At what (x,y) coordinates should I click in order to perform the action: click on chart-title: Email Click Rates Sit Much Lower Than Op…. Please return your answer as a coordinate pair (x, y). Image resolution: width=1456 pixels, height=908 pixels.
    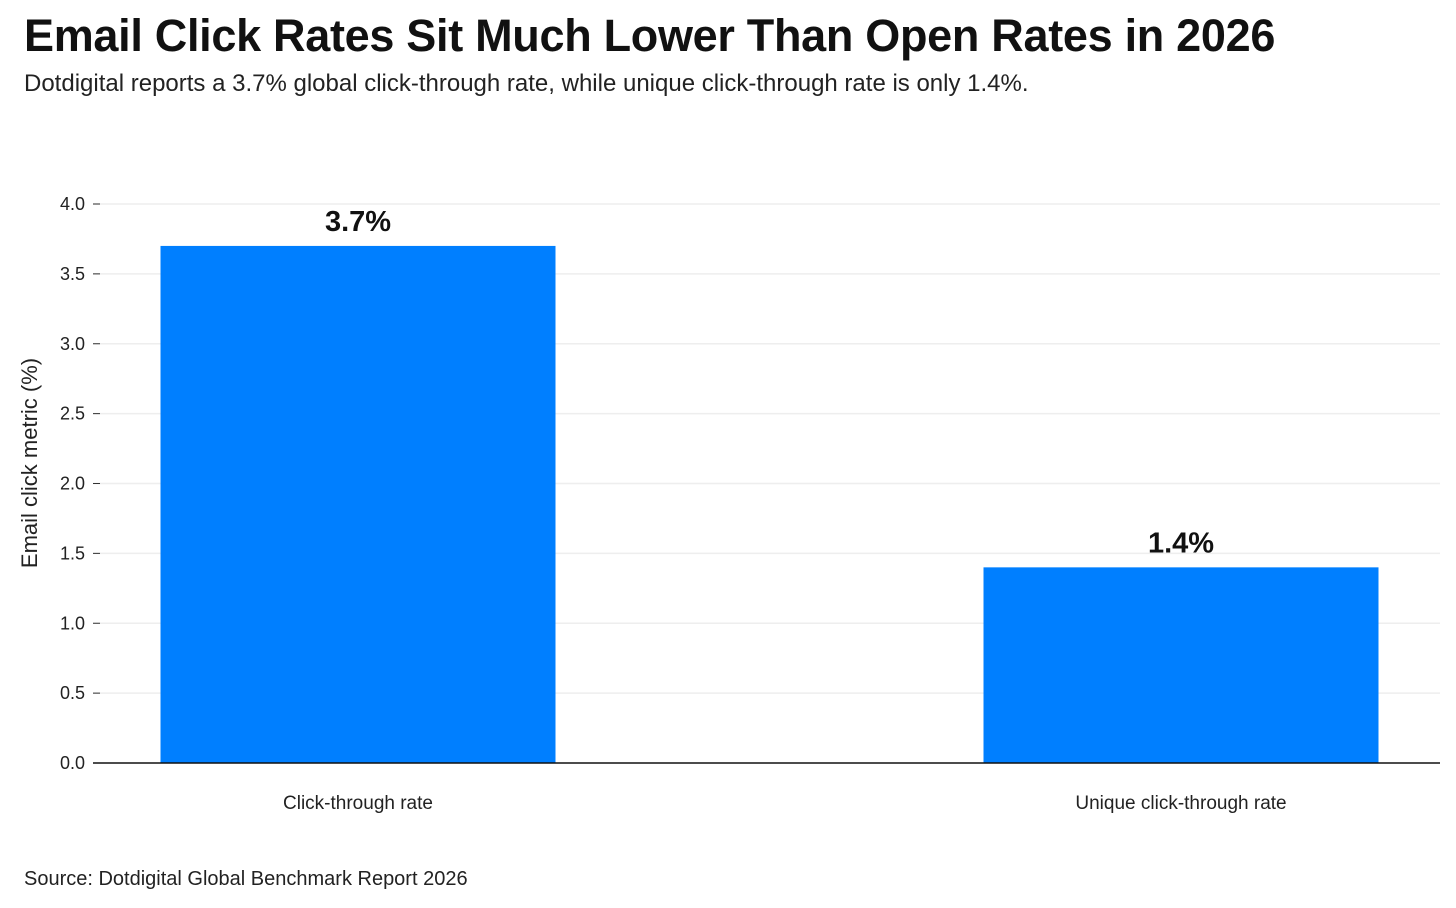
    Looking at the image, I should click on (650, 35).